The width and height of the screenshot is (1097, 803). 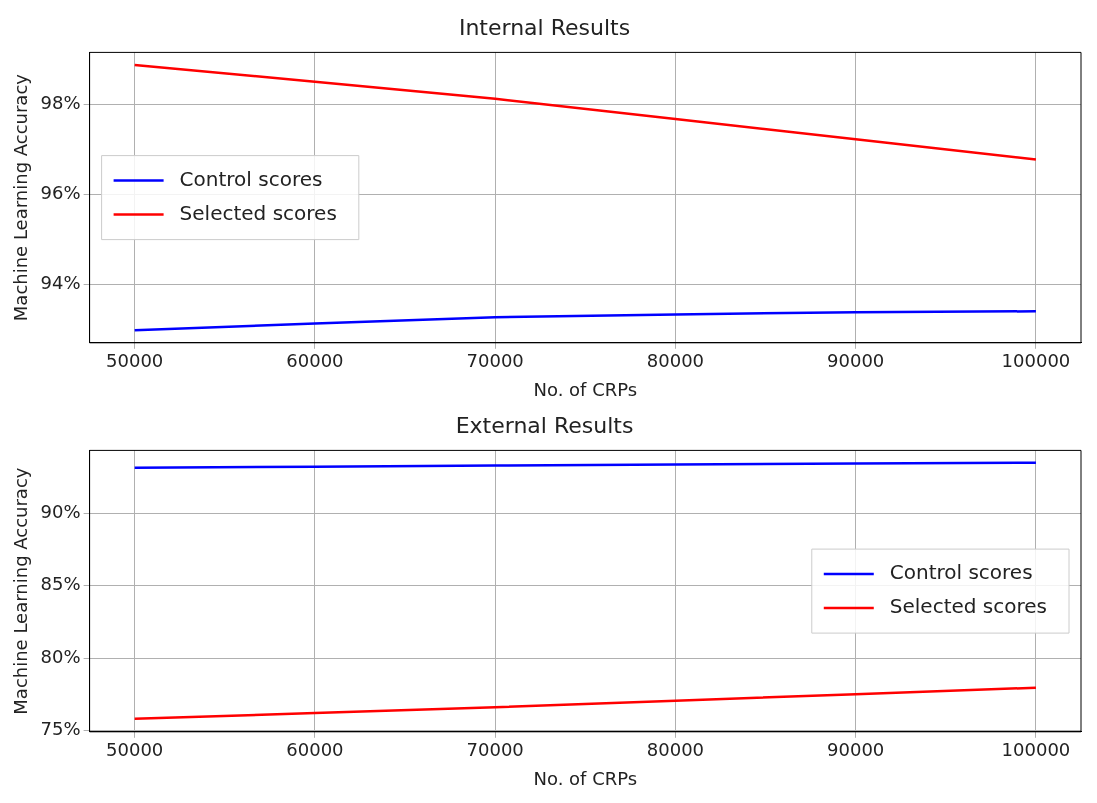 What do you see at coordinates (544, 425) in the screenshot?
I see `chart-title: External Results` at bounding box center [544, 425].